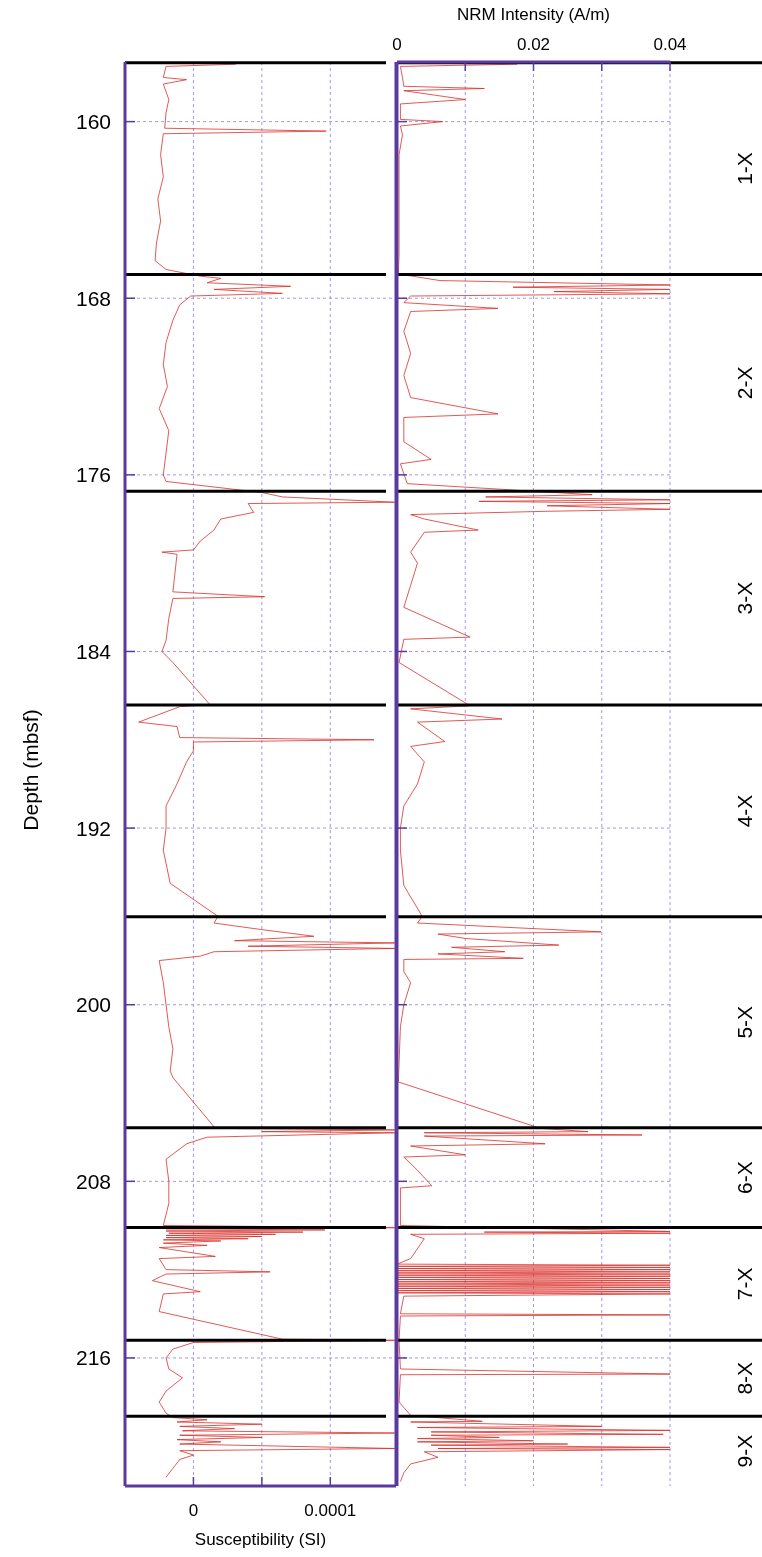 The image size is (762, 1557). What do you see at coordinates (745, 1378) in the screenshot?
I see `text: 8-X` at bounding box center [745, 1378].